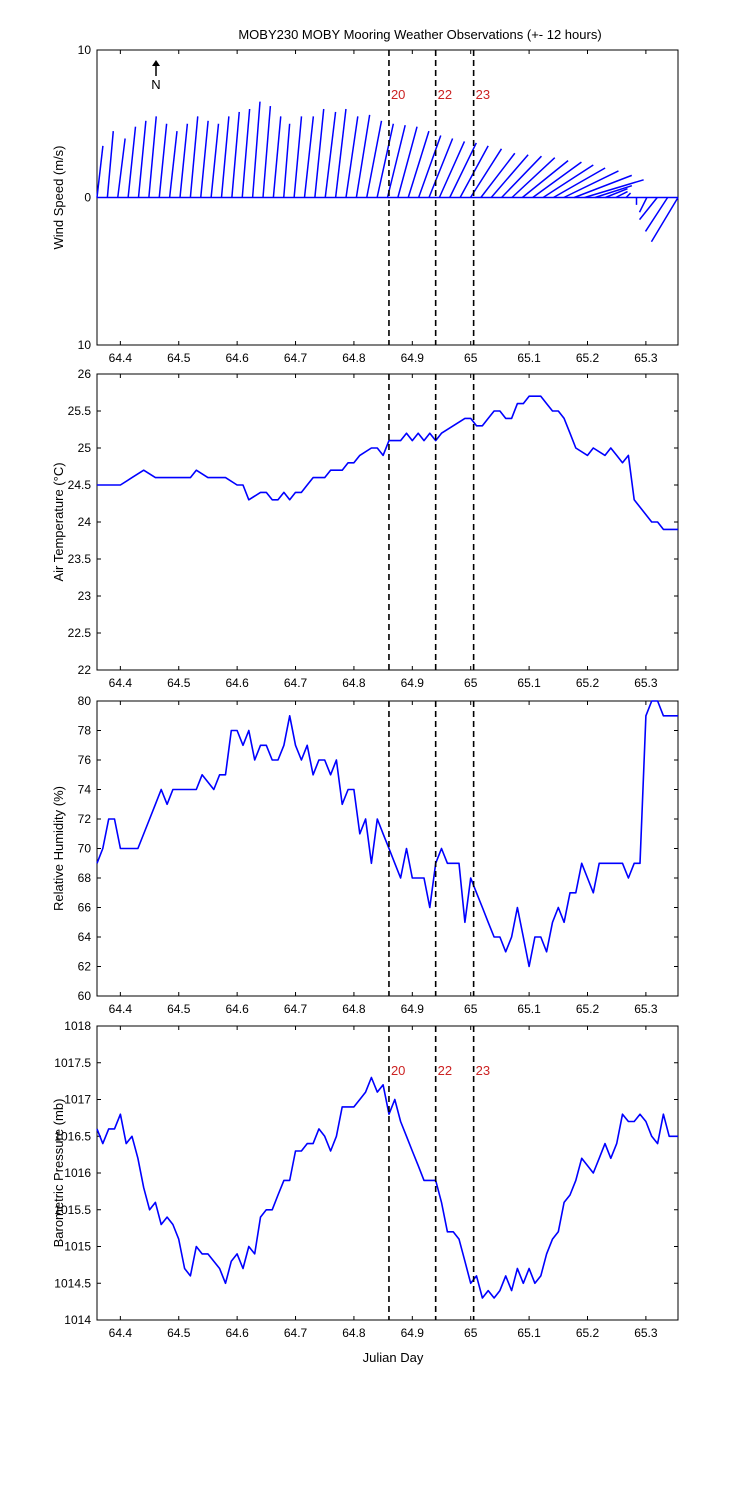 This screenshot has height=1500, width=750. I want to click on y-tick-label: 76, so click(85, 760).